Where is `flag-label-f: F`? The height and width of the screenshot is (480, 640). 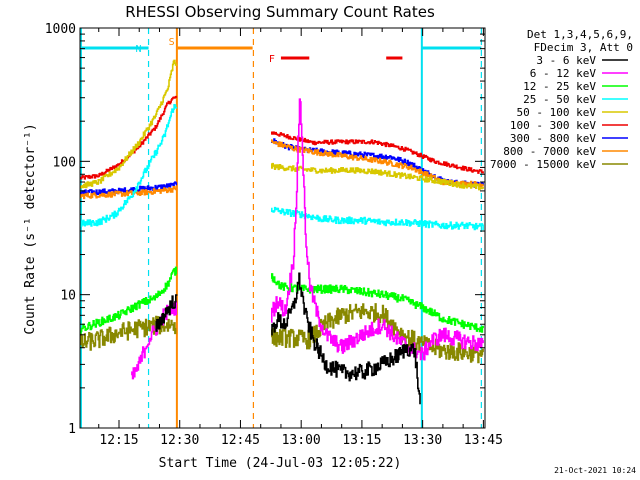
flag-label-f: F is located at coordinates (272, 59).